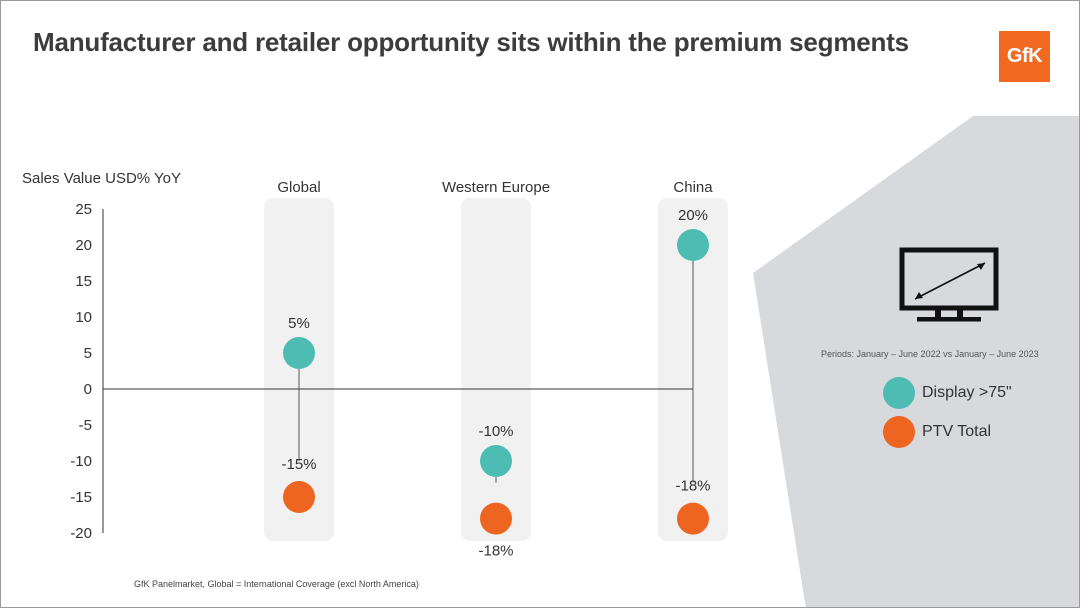  I want to click on category-label: Global, so click(298, 187).